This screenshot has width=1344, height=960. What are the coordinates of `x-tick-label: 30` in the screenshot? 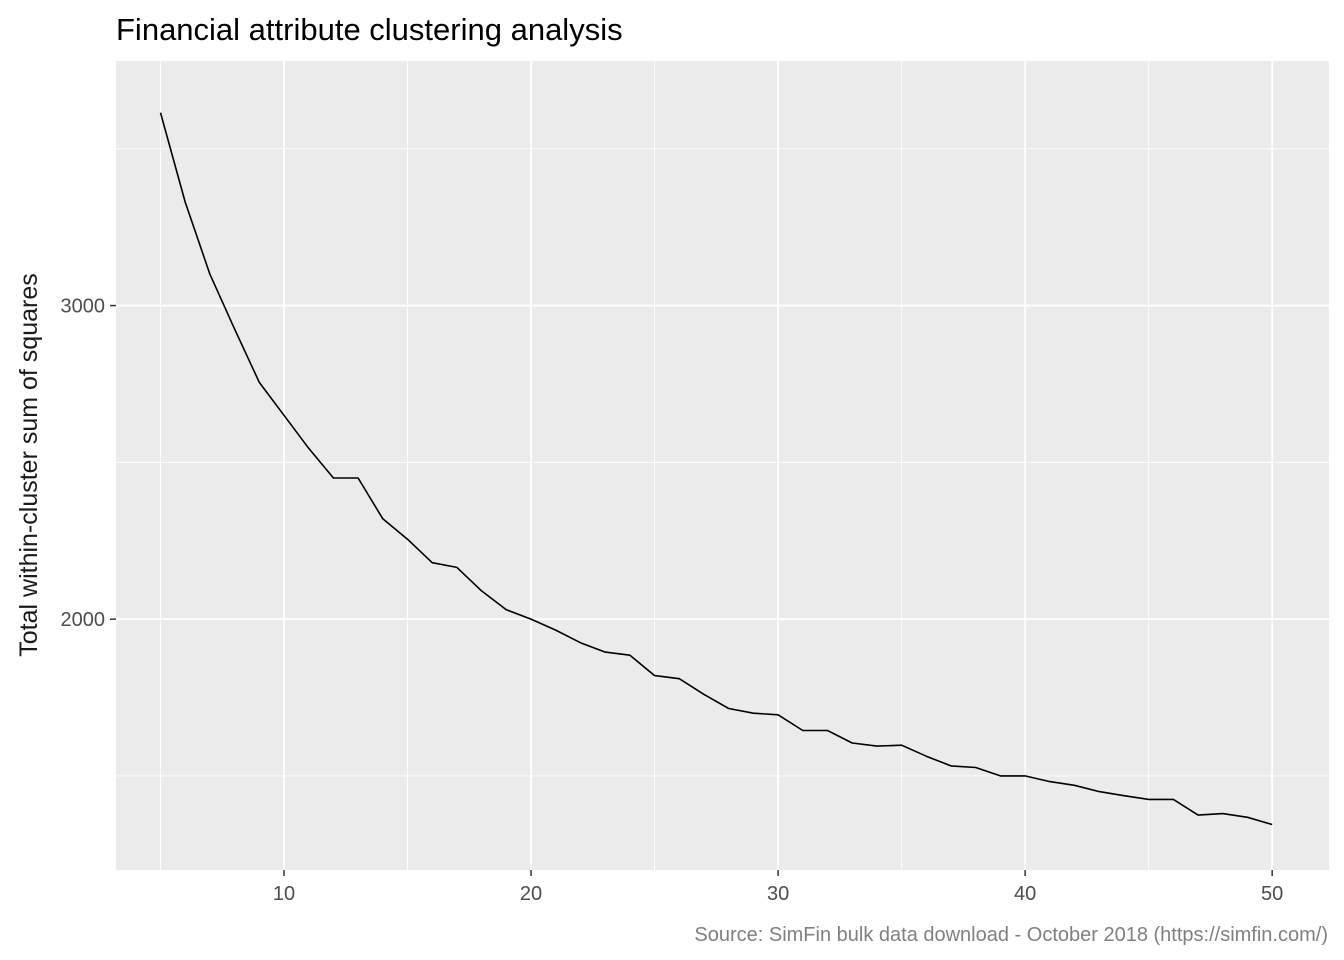 It's located at (778, 894).